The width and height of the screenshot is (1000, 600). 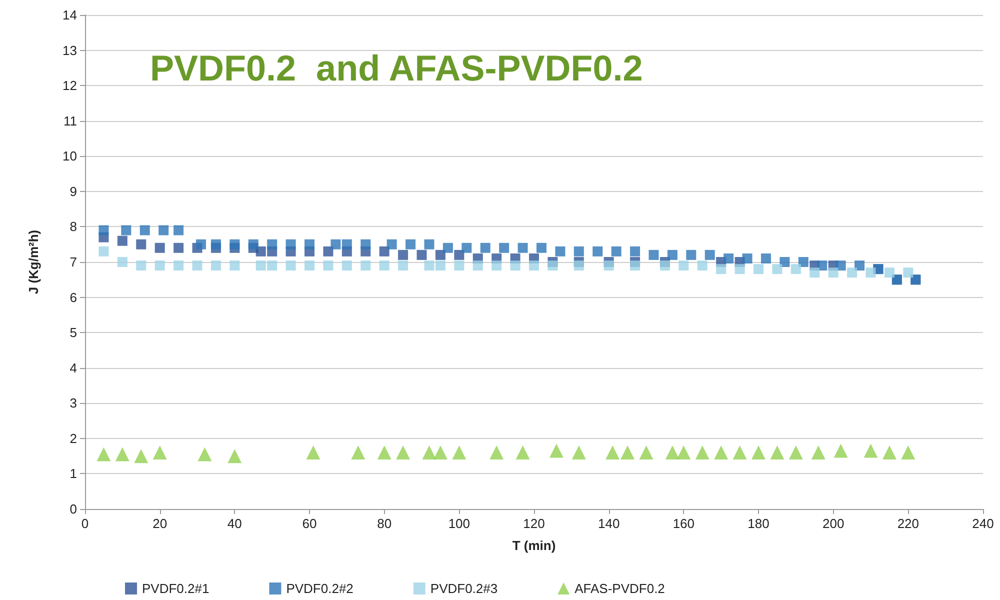 What do you see at coordinates (309, 523) in the screenshot?
I see `x-tick-label: 60` at bounding box center [309, 523].